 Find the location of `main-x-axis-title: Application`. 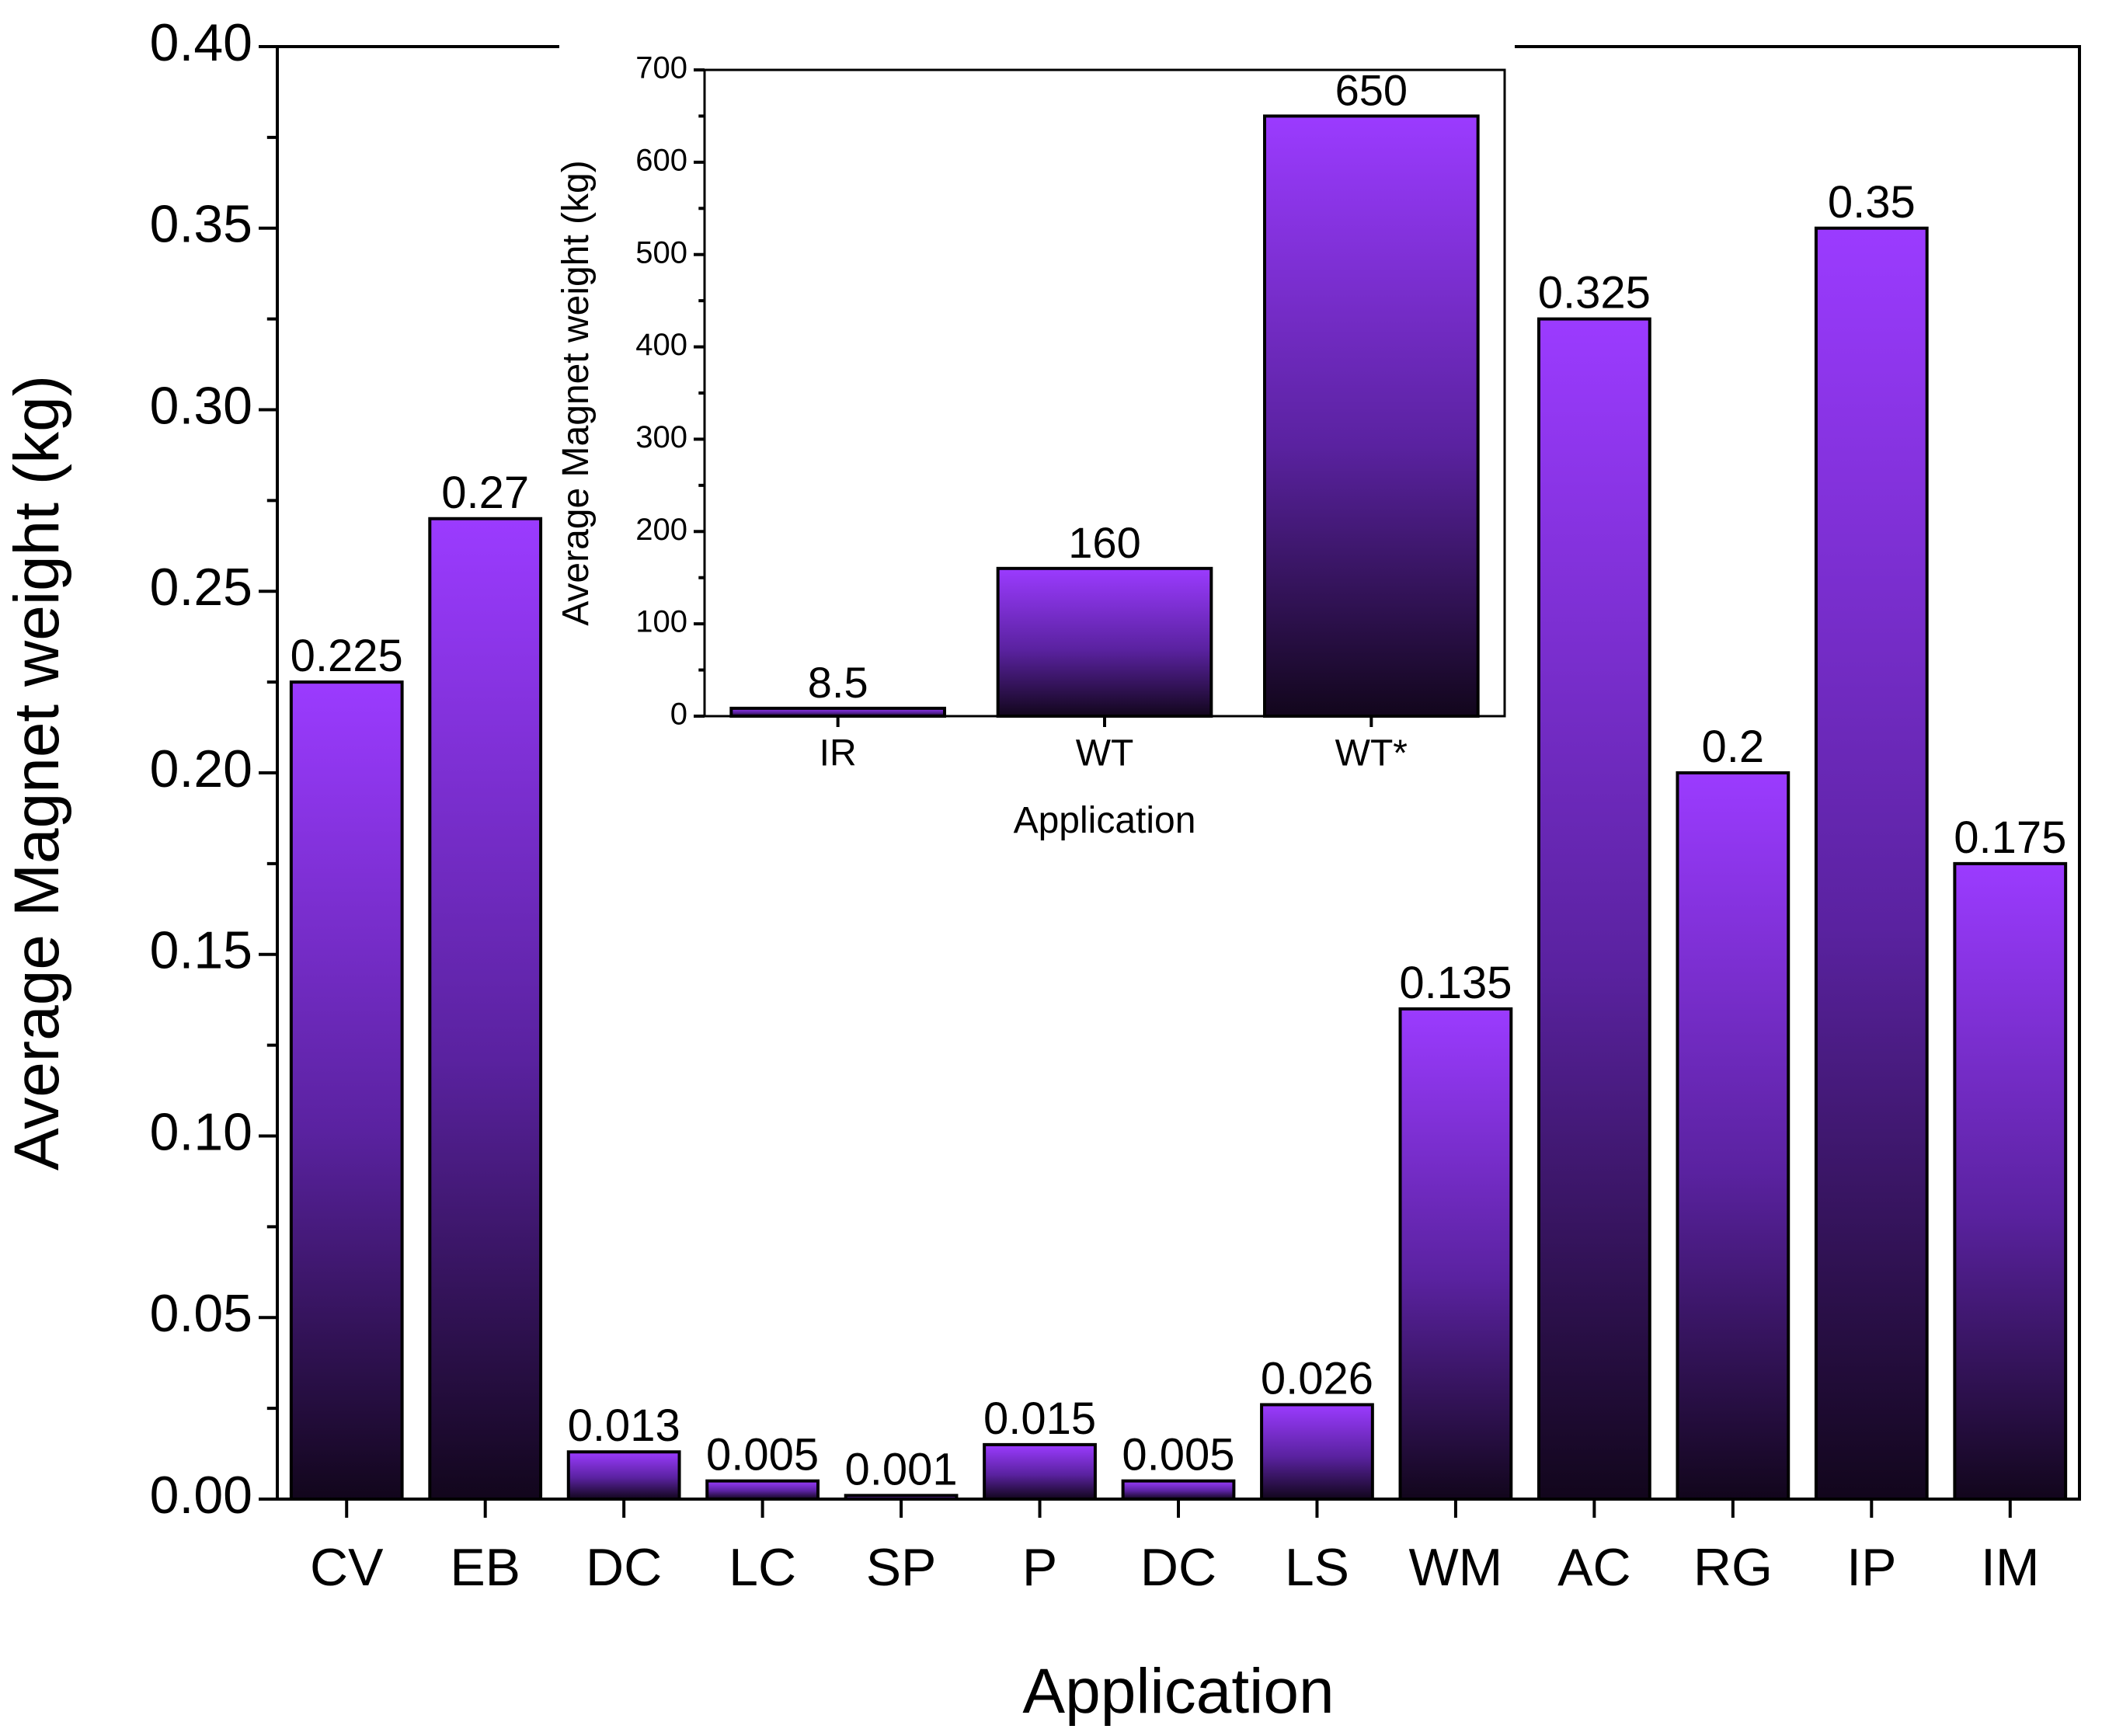

main-x-axis-title: Application is located at coordinates (1178, 1691).